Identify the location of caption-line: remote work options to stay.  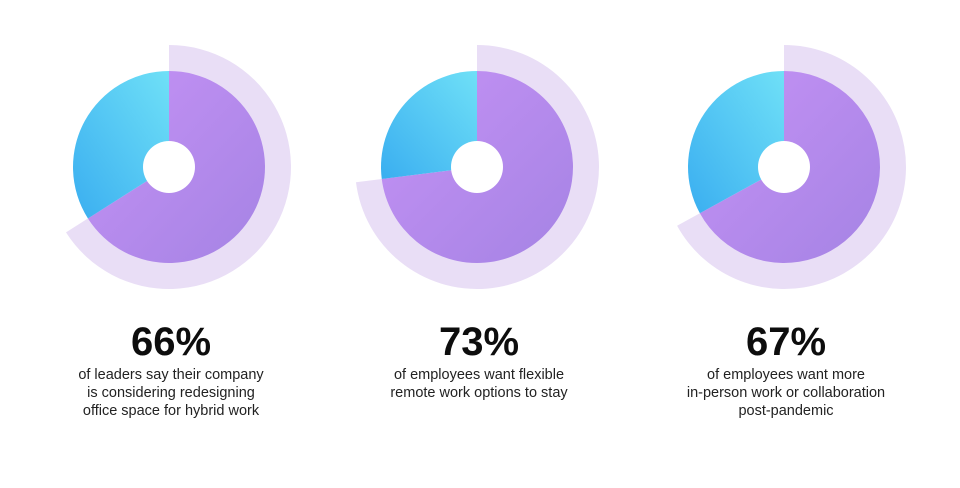
(479, 393).